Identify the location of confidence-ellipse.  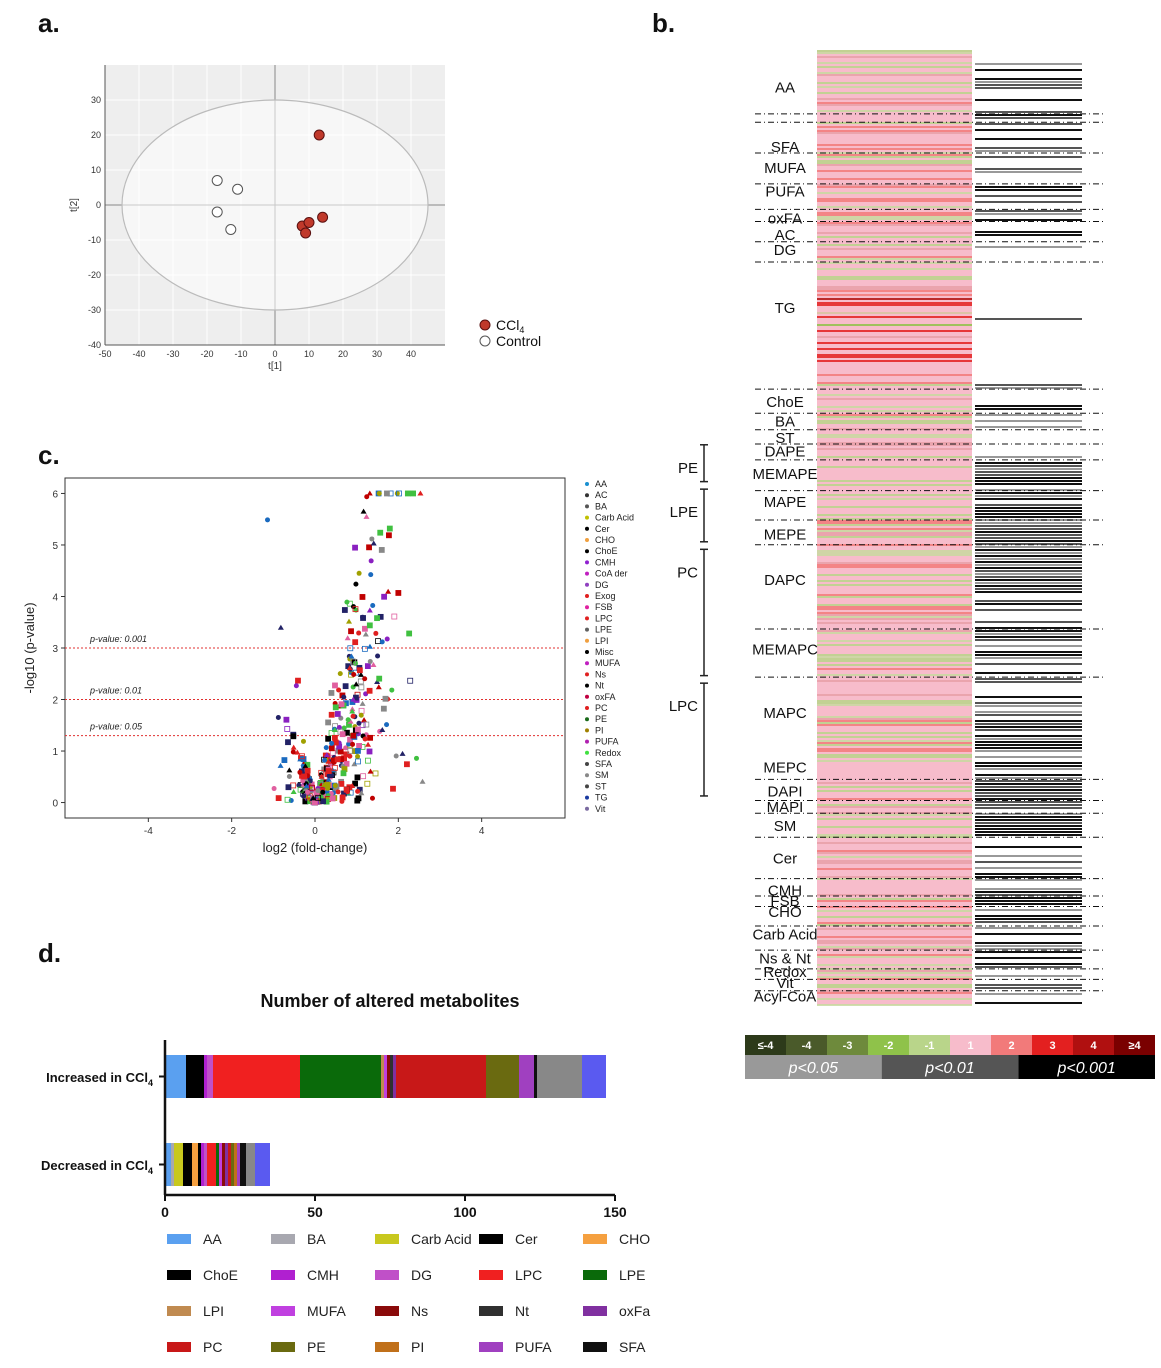
(275, 205).